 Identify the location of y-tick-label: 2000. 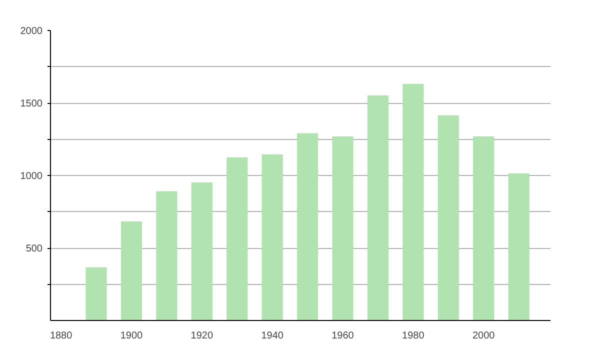
(31, 31).